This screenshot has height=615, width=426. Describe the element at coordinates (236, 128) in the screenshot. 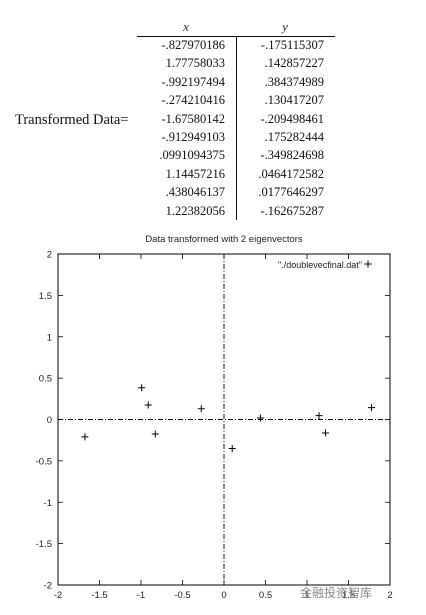

I see `column-divider` at that location.